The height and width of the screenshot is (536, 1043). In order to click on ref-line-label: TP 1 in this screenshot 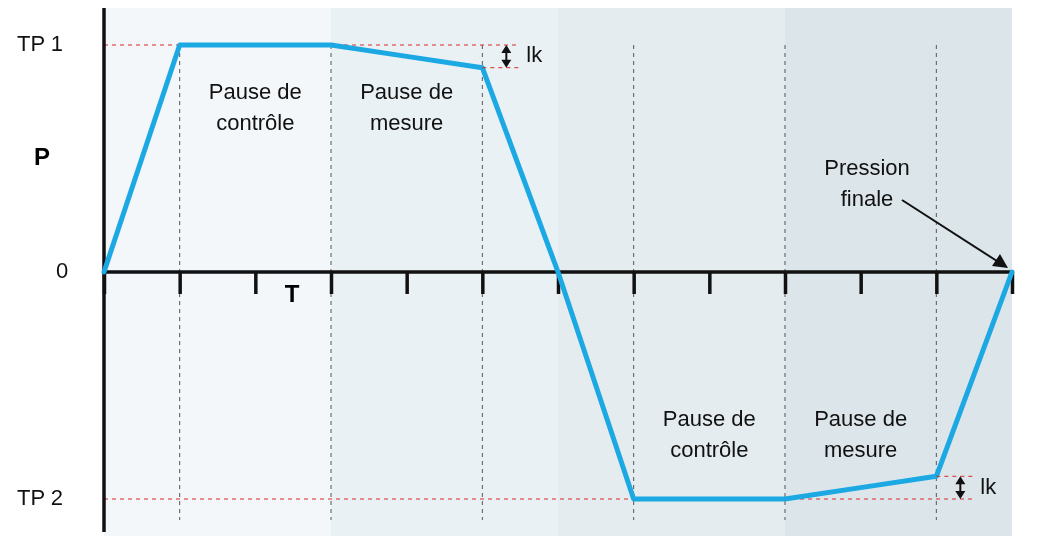, I will do `click(40, 43)`.